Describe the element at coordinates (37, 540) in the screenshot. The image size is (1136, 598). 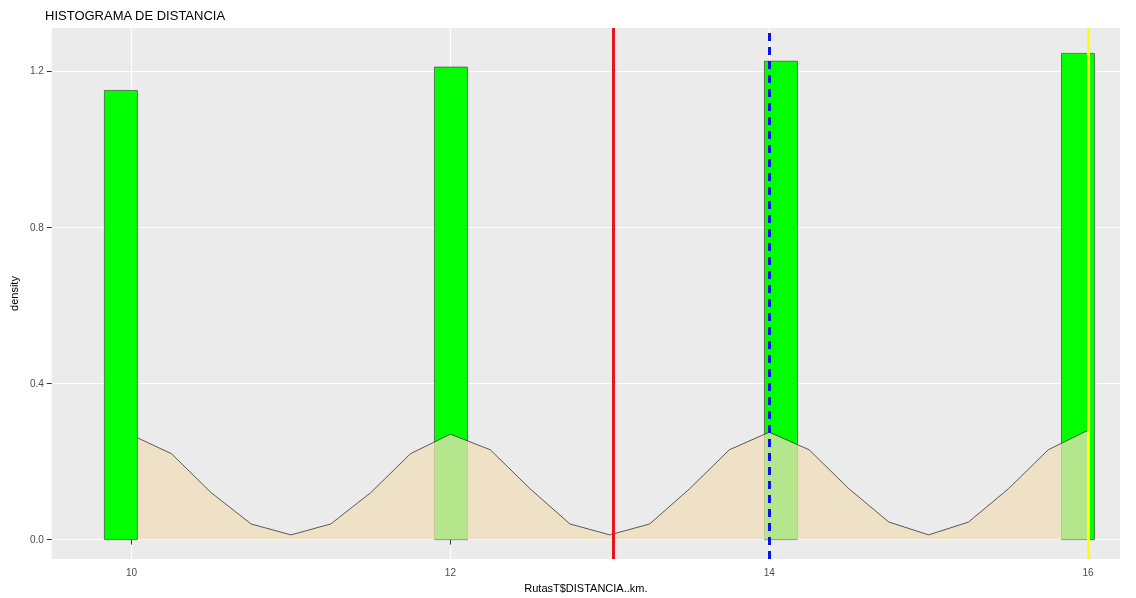
I see `y-tick-label: 0.0` at that location.